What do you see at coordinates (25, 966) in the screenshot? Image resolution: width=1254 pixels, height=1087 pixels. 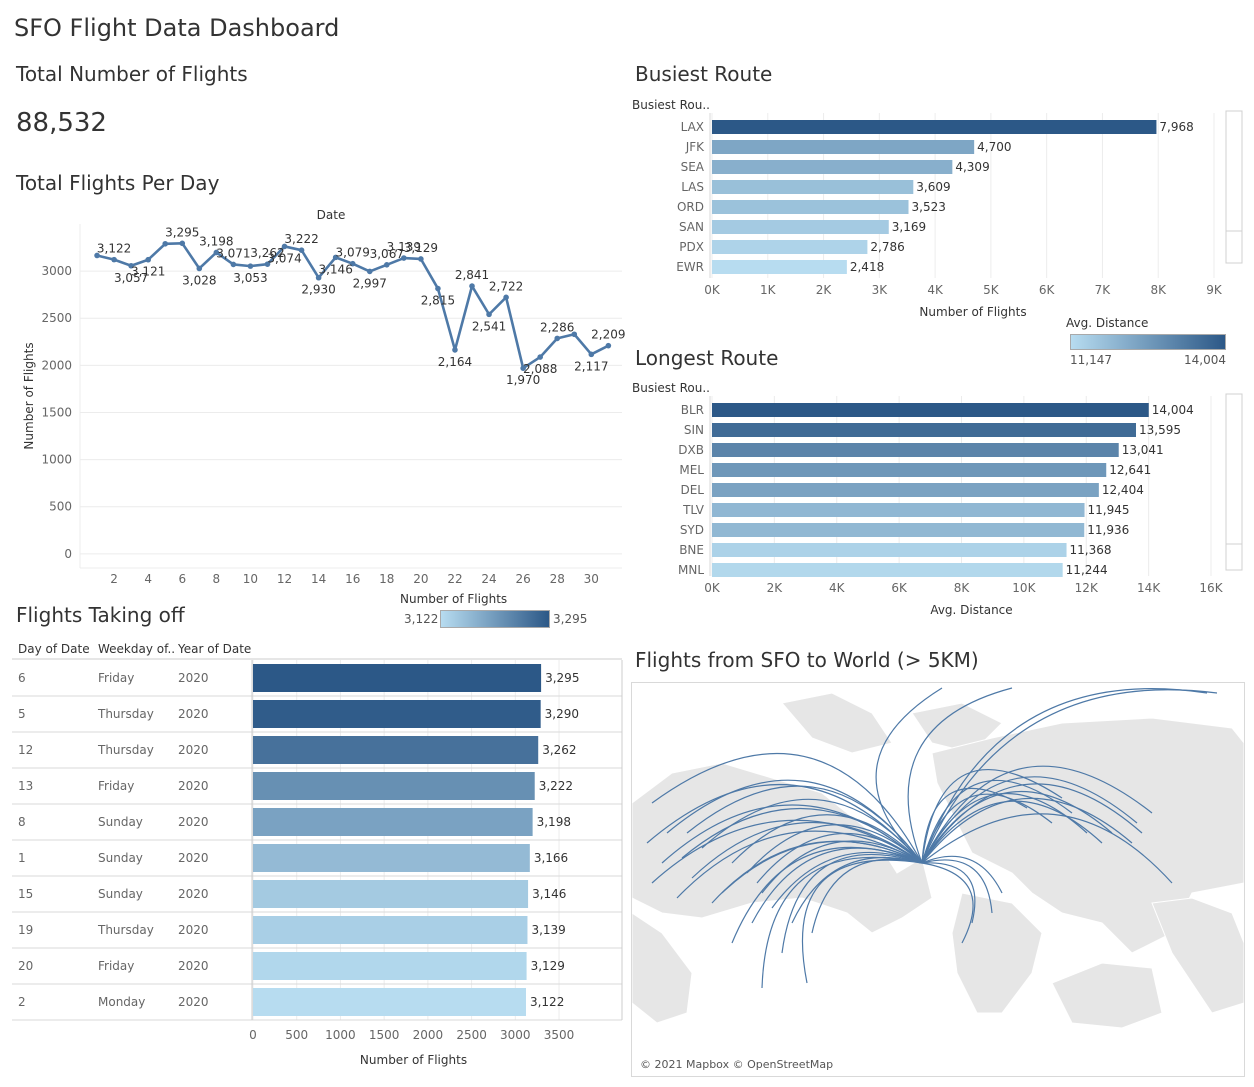 I see `table-cell-day: 20` at bounding box center [25, 966].